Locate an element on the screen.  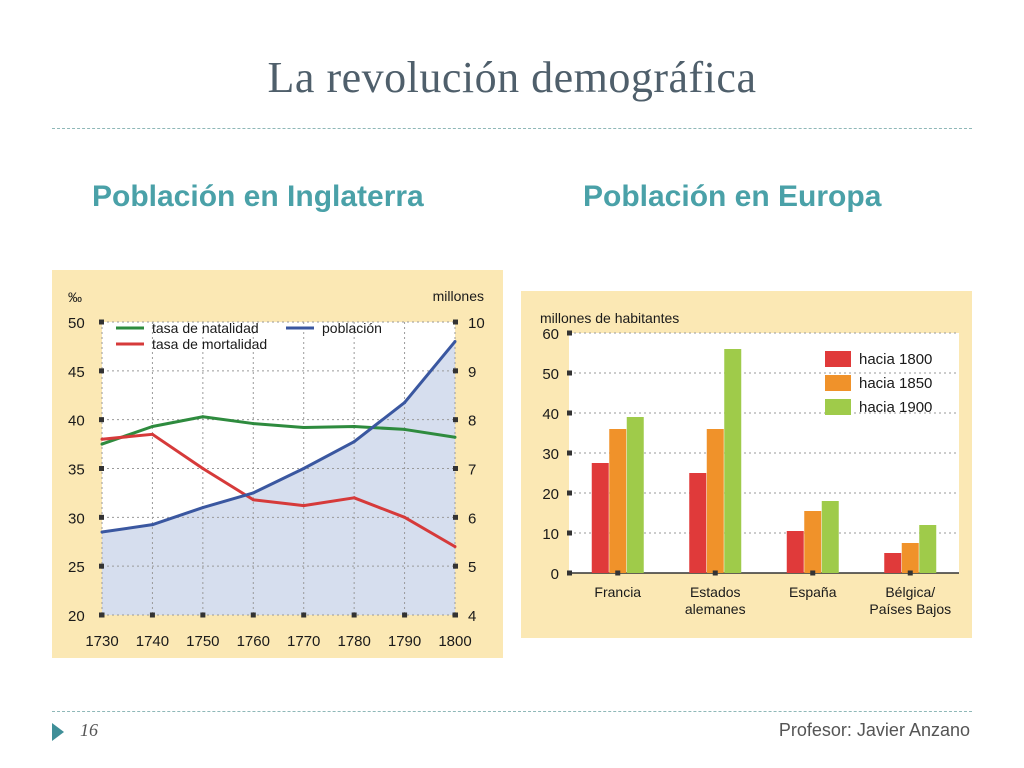
x-tick-label: 1760 is located at coordinates (253, 641).